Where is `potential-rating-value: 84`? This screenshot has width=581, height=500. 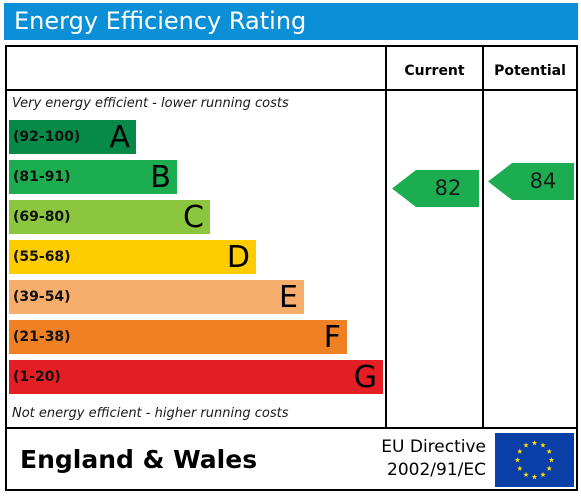 potential-rating-value: 84 is located at coordinates (543, 181).